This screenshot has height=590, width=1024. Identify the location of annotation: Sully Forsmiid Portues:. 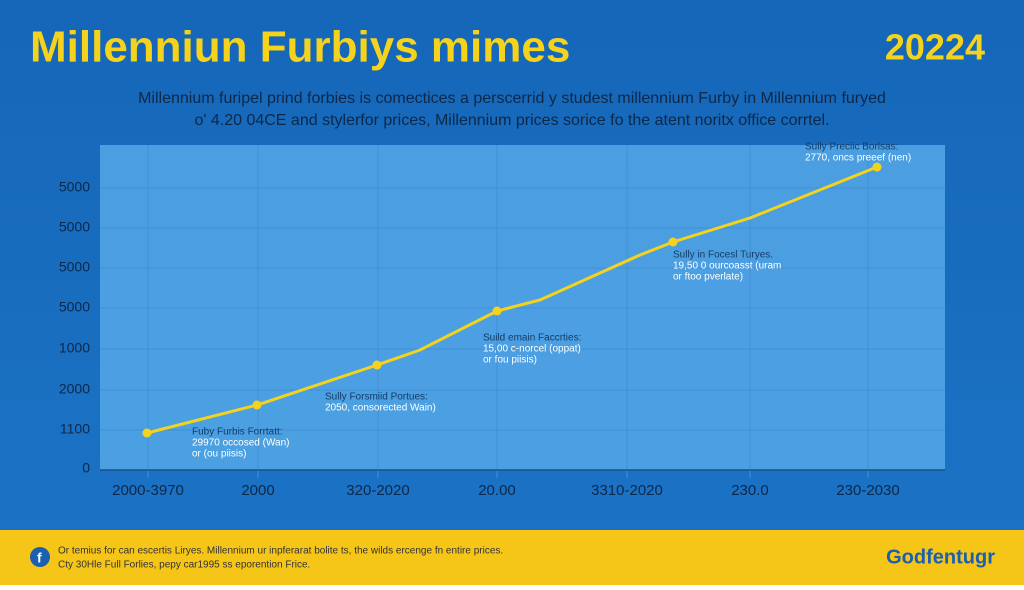
(376, 397).